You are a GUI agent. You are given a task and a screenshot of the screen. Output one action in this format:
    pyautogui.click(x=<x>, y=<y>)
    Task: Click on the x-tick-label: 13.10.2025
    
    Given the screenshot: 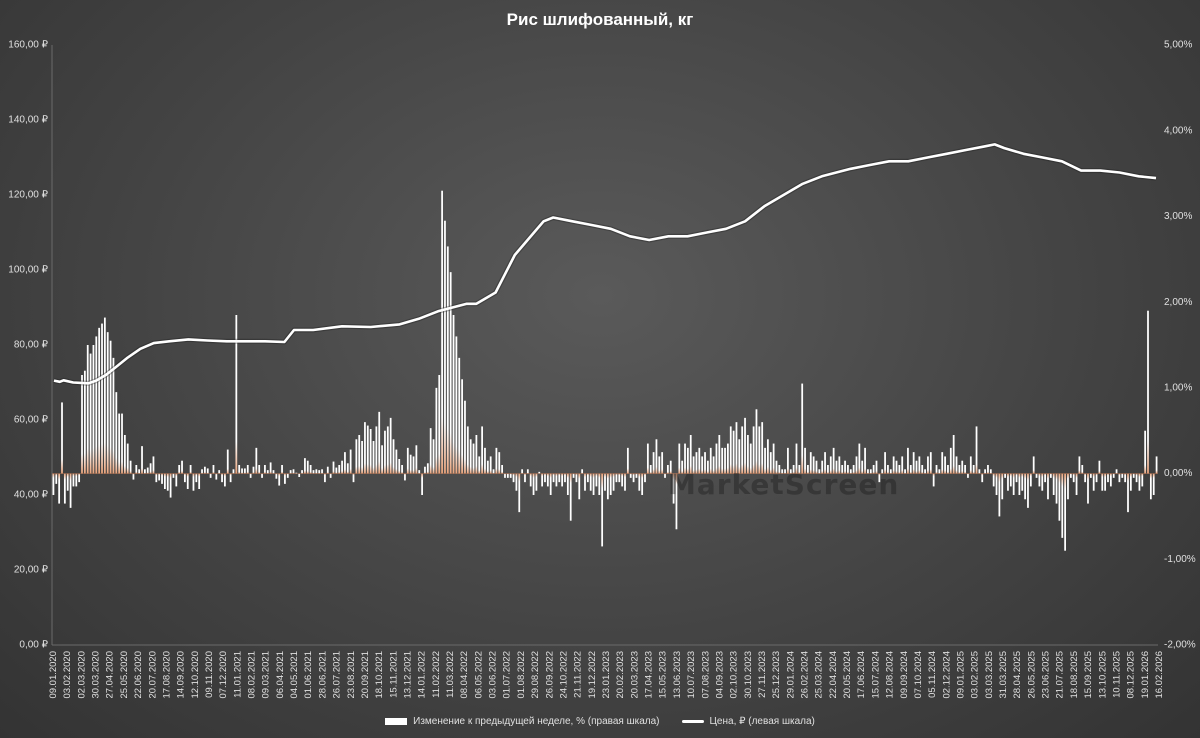 What is the action you would take?
    pyautogui.click(x=1102, y=675)
    